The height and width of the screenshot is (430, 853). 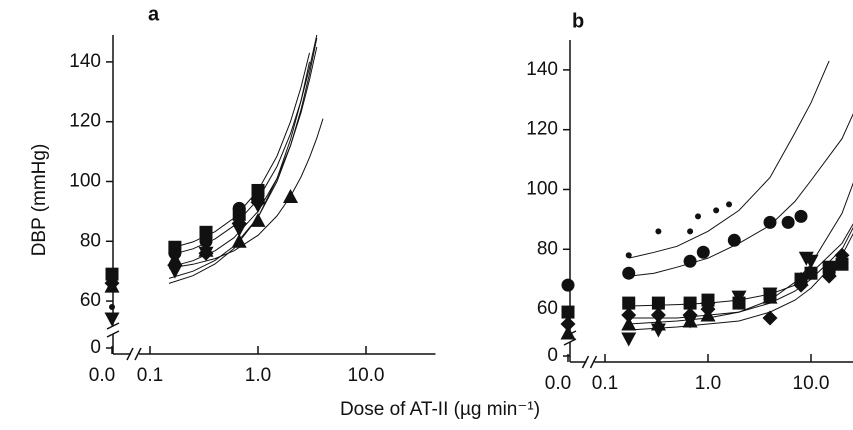 What do you see at coordinates (578, 21) in the screenshot?
I see `panel-label: b` at bounding box center [578, 21].